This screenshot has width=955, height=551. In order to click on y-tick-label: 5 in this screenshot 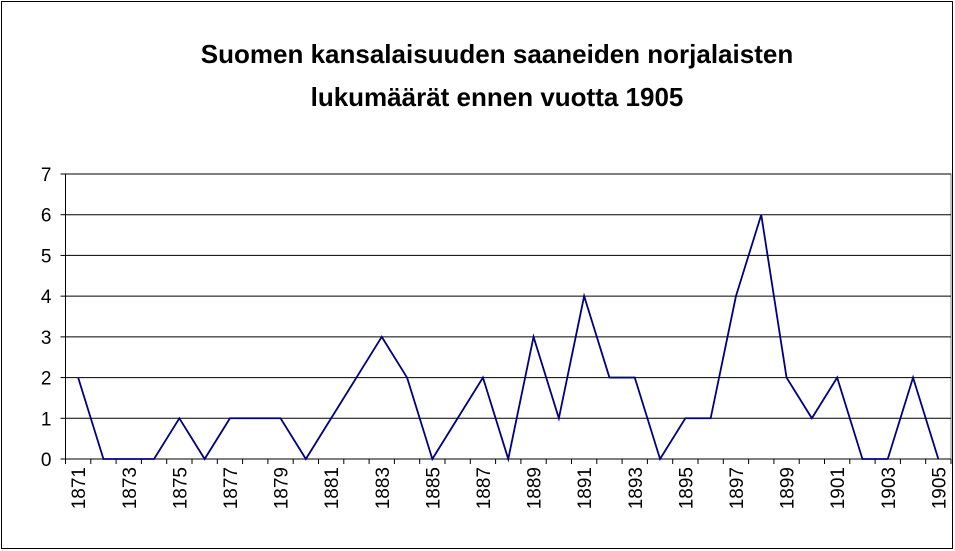, I will do `click(46, 256)`.